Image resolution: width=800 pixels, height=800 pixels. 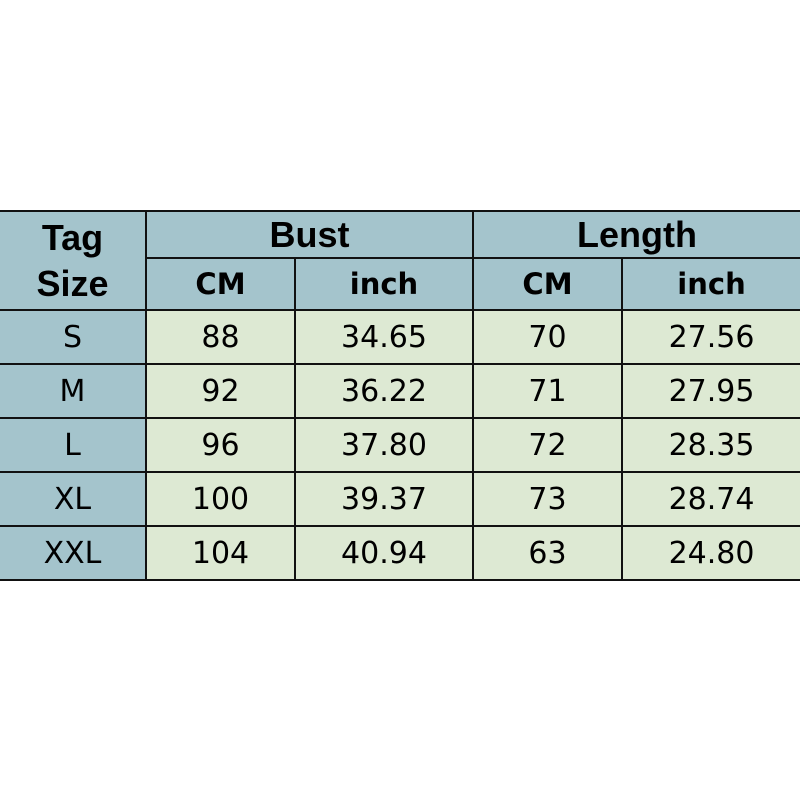 I want to click on bust-cm-header: CM, so click(x=221, y=284).